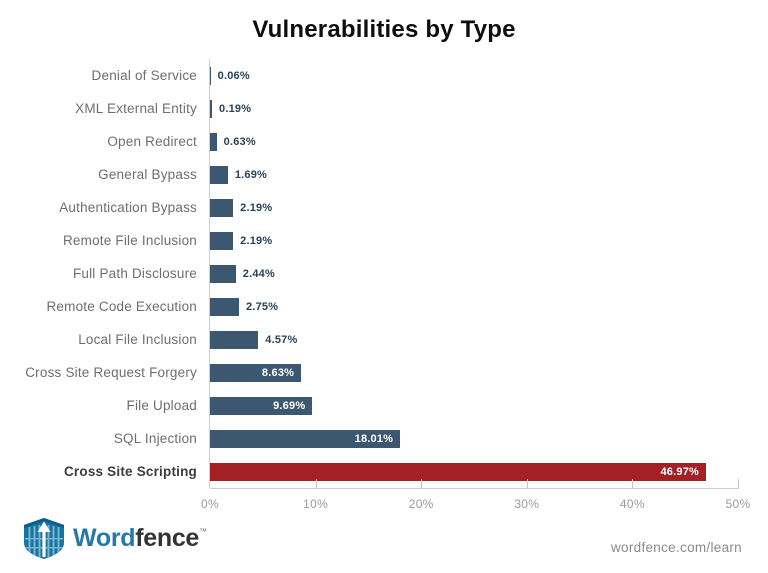  I want to click on chart-row: Cross Site Request Forgery 8.63%, so click(384, 372).